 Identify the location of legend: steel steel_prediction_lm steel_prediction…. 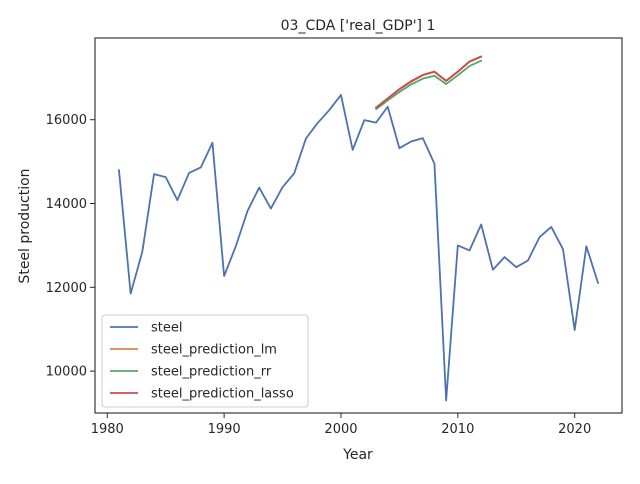
(205, 361).